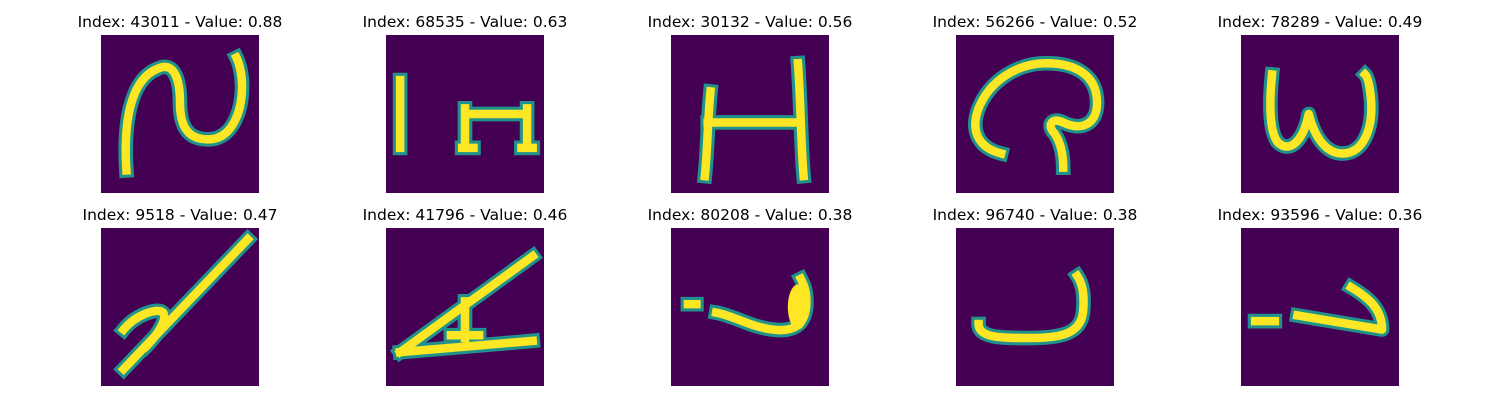 This screenshot has width=1500, height=400. Describe the element at coordinates (1035, 215) in the screenshot. I see `panel-title: Index: 96740 - Value: 0.38` at that location.